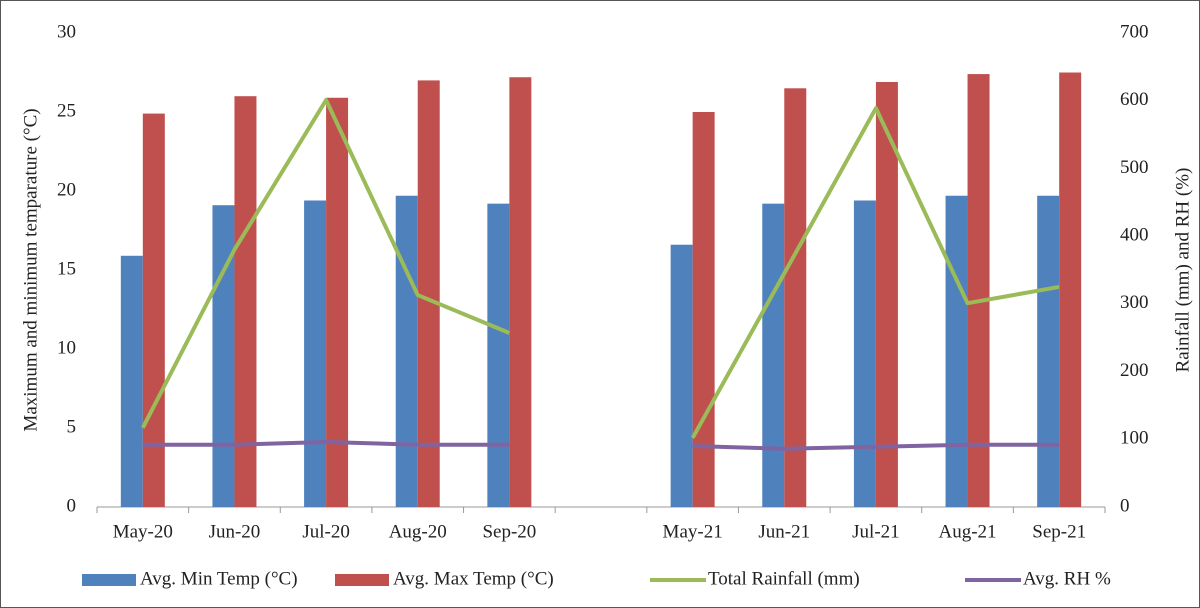 The image size is (1200, 608). What do you see at coordinates (30, 269) in the screenshot?
I see `y-axis-title: Maximum and minimum temparature (°C)` at bounding box center [30, 269].